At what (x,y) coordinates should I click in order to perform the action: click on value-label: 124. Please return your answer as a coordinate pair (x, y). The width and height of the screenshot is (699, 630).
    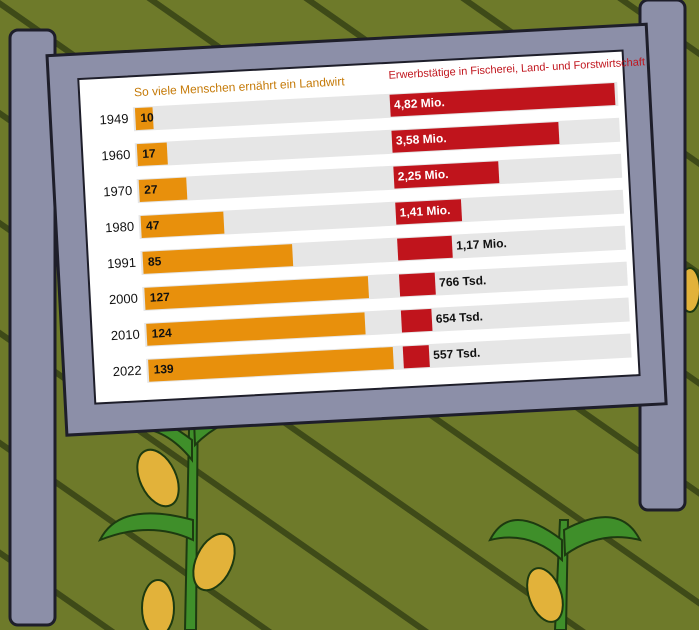
    Looking at the image, I should click on (161, 333).